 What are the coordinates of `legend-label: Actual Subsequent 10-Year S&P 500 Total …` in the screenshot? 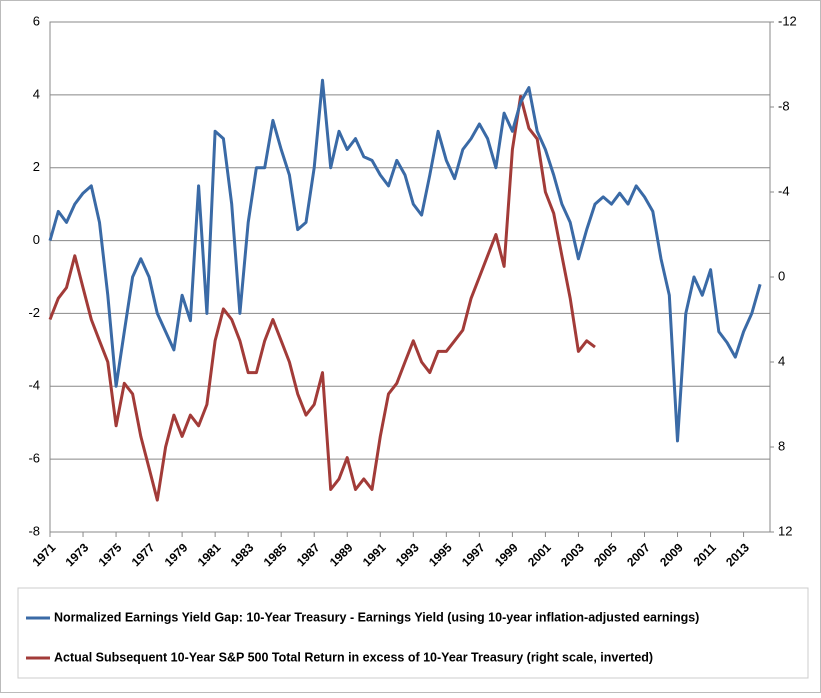 It's located at (353, 657).